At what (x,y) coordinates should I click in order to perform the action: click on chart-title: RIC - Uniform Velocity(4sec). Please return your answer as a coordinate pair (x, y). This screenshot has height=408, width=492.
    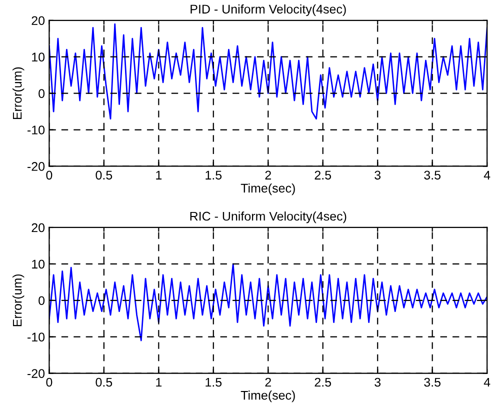
    Looking at the image, I should click on (268, 217).